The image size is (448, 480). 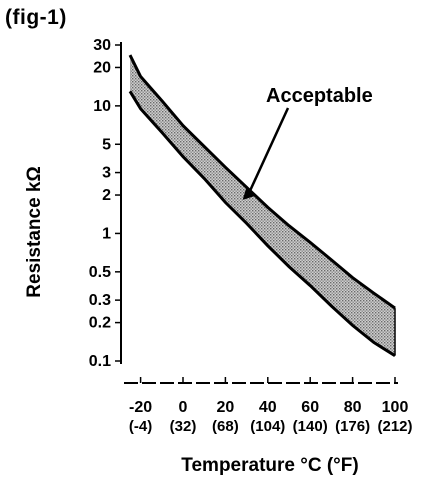 What do you see at coordinates (395, 407) in the screenshot?
I see `x-tick-label-celsius: 100` at bounding box center [395, 407].